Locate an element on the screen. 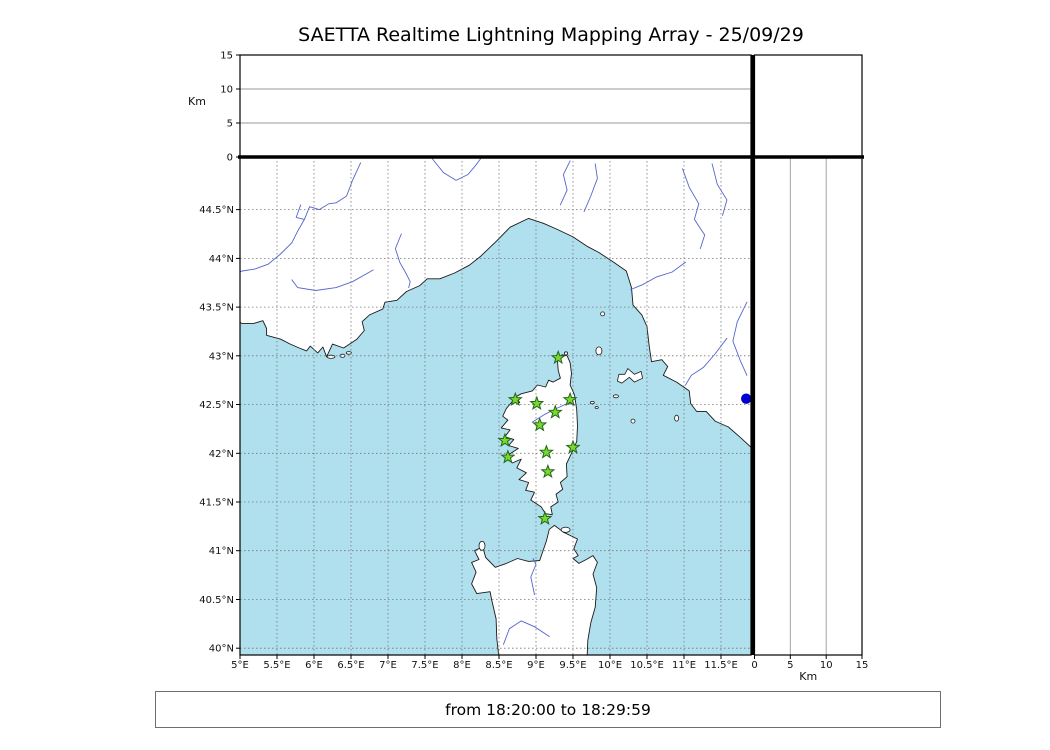  lon-tick-label: 5.5°E is located at coordinates (276, 665).